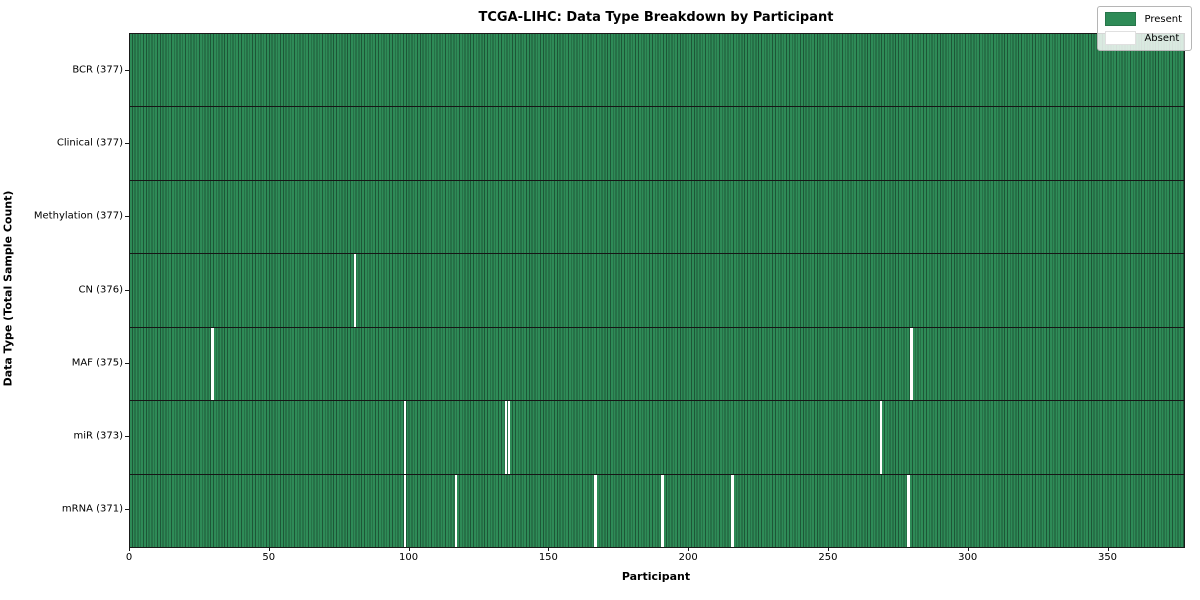  I want to click on x-tick-label: 350, so click(1107, 557).